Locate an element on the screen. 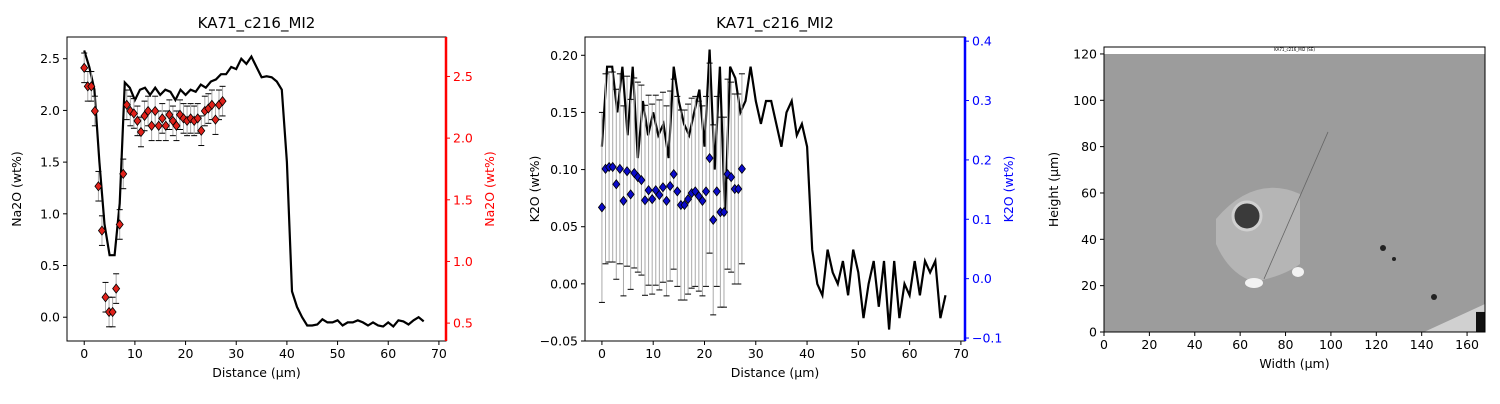 Image resolution: width=1500 pixels, height=404 pixels. y-tick-label: 80 is located at coordinates (1089, 146).